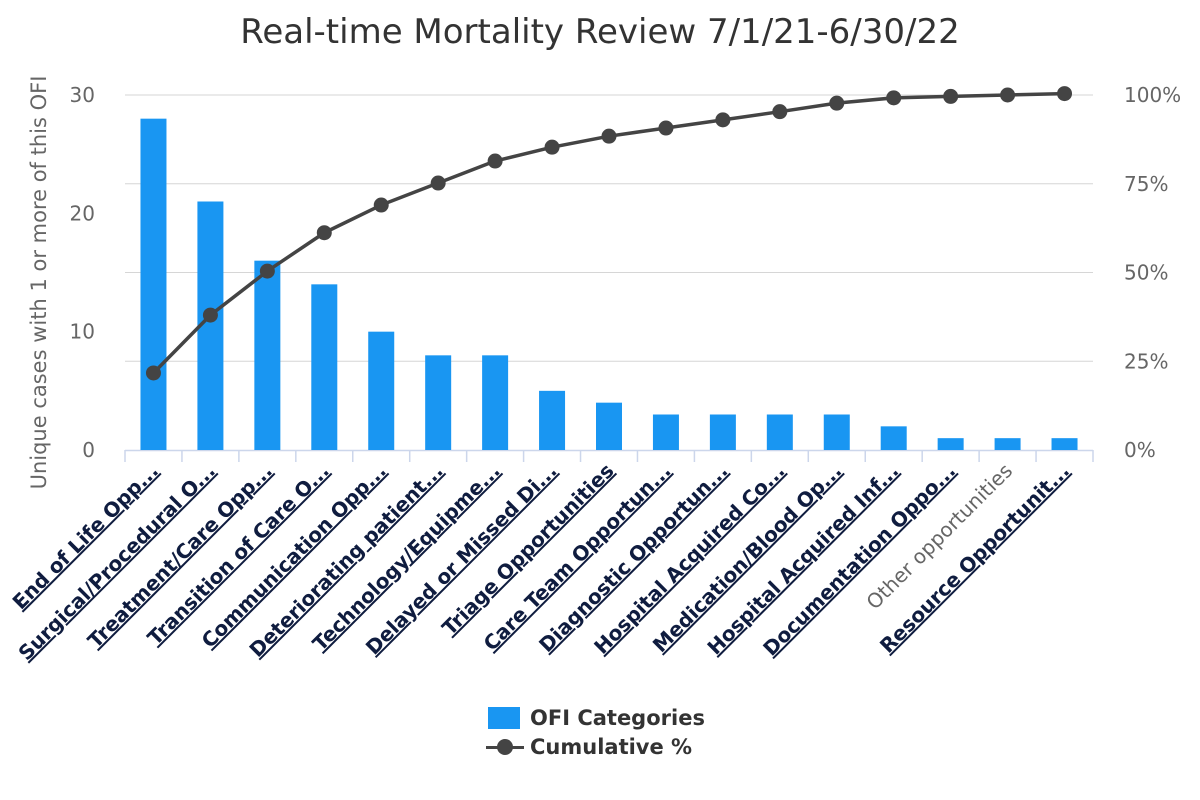 The width and height of the screenshot is (1200, 800). What do you see at coordinates (82, 332) in the screenshot?
I see `y-tick-label: 10` at bounding box center [82, 332].